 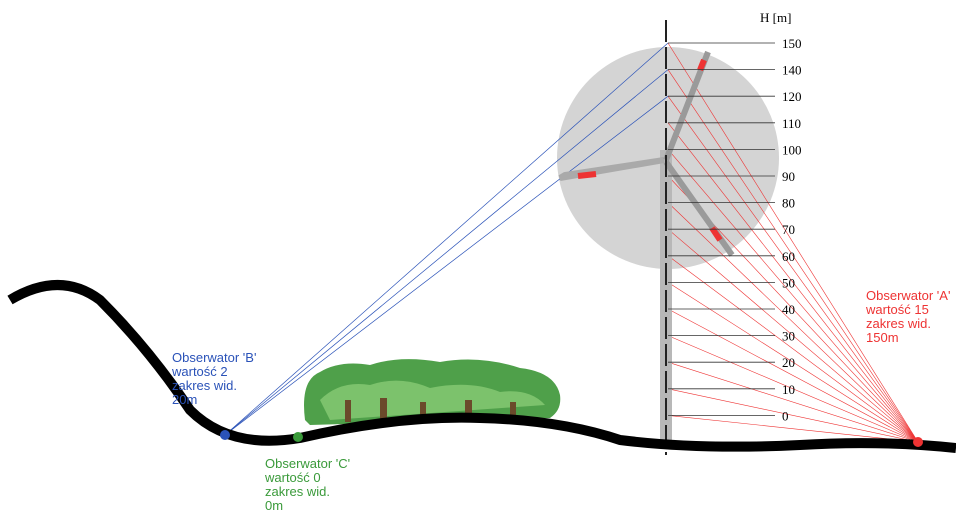 What do you see at coordinates (214, 357) in the screenshot?
I see `observer-label: Obserwator 'B'` at bounding box center [214, 357].